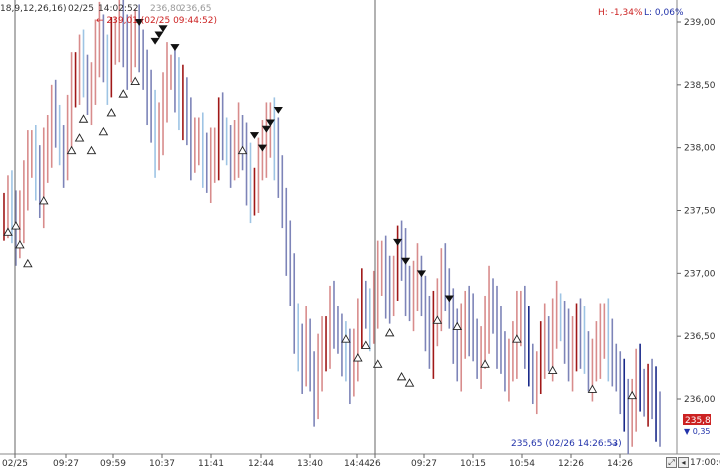 This screenshot has height=474, width=720. What do you see at coordinates (700, 337) in the screenshot?
I see `y-tick-label: 236,50` at bounding box center [700, 337].